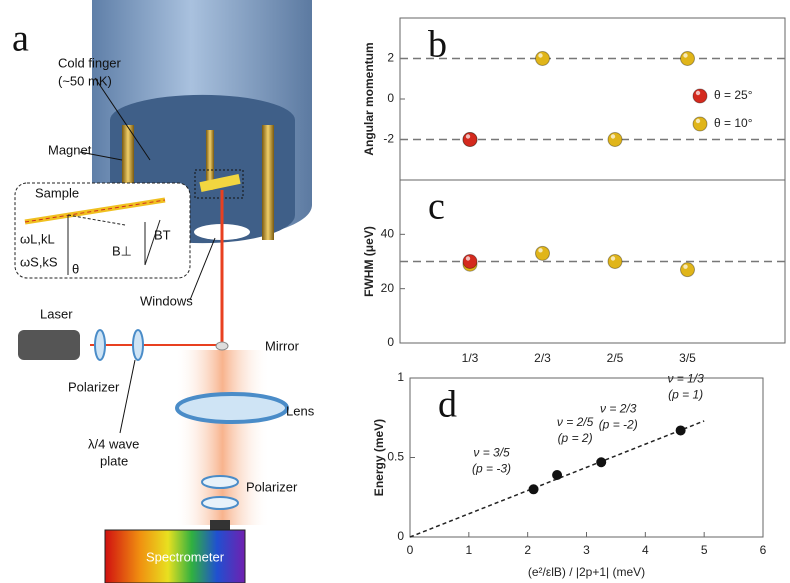  What do you see at coordinates (491, 452) in the screenshot?
I see `annotation: ν = 3/5` at bounding box center [491, 452].